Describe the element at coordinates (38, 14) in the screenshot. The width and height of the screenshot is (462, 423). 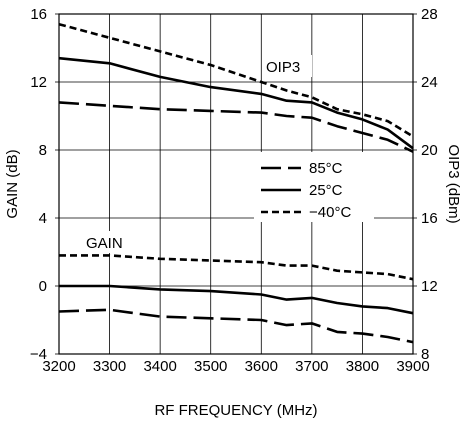
I see `y-tick-label: 16` at that location.